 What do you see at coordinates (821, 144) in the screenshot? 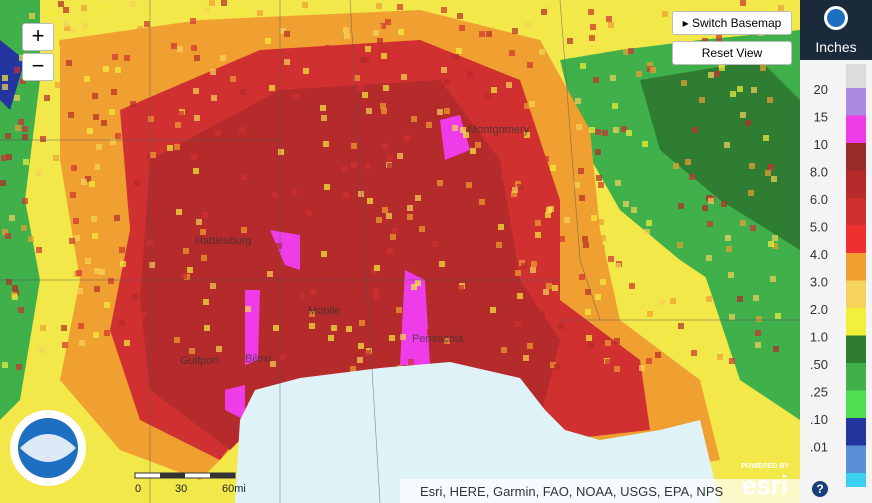
I see `legend-label: 10` at bounding box center [821, 144].